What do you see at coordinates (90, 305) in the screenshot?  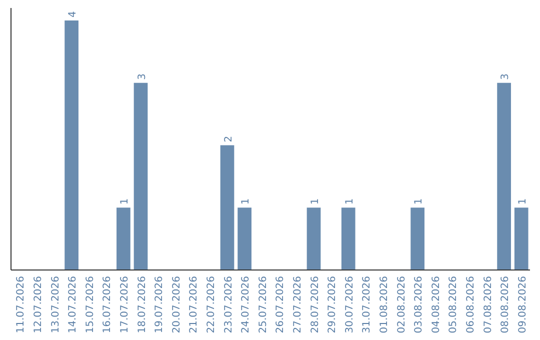 I see `x-tick-label: 15.07.2026` at bounding box center [90, 305].